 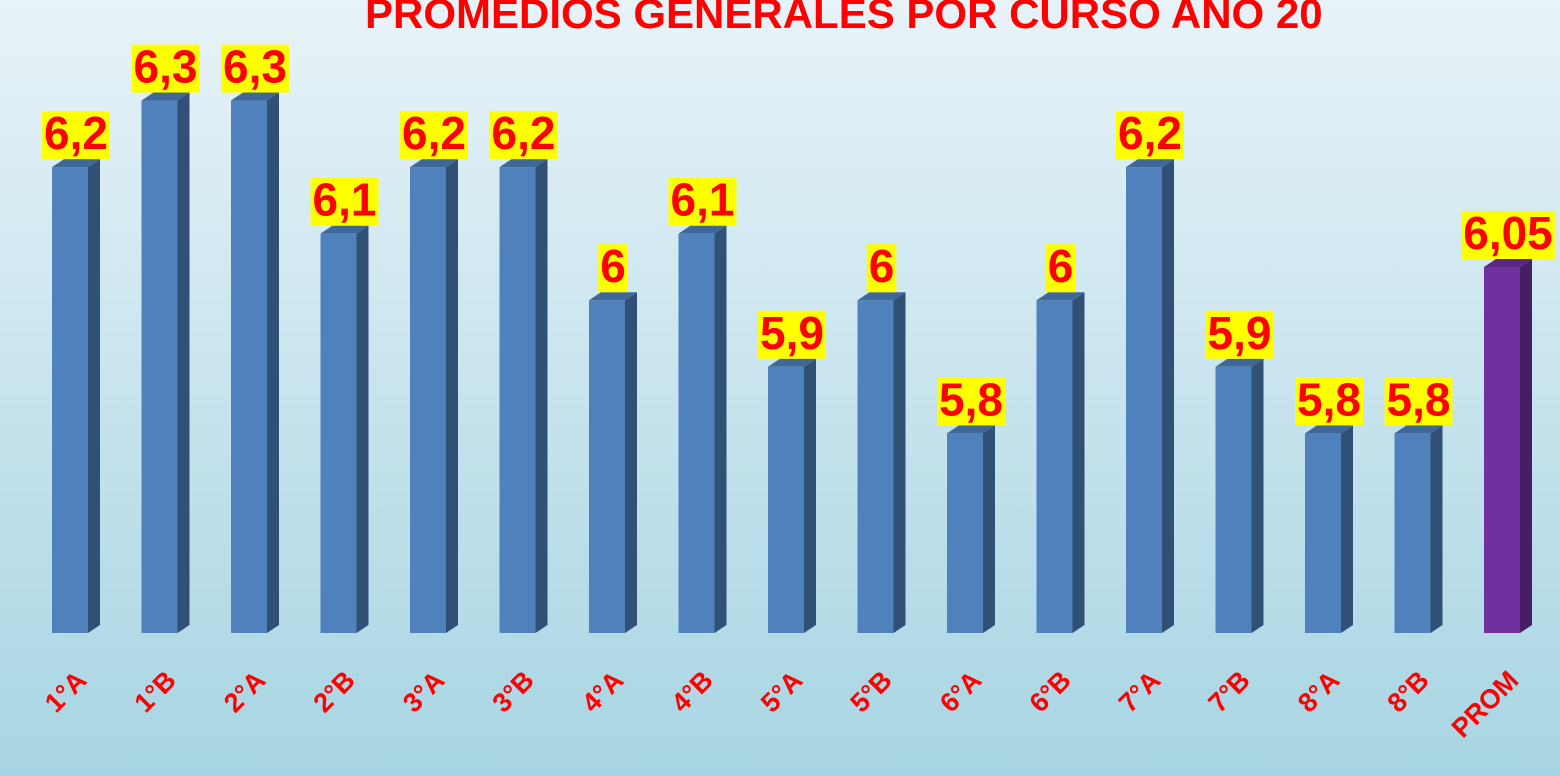 I want to click on value-label-group: 6,05, so click(x=1508, y=233).